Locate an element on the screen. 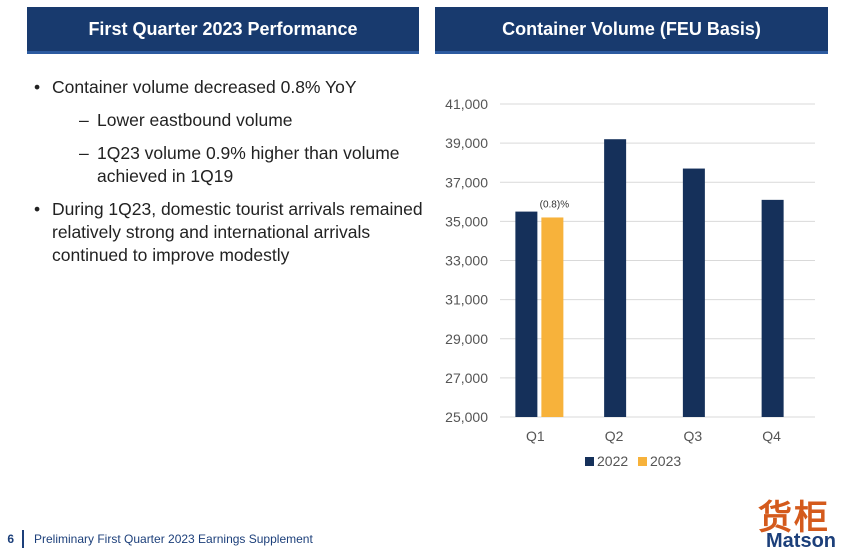  bullet-item: • Container volume decreased 0.8% YoY is located at coordinates (195, 87).